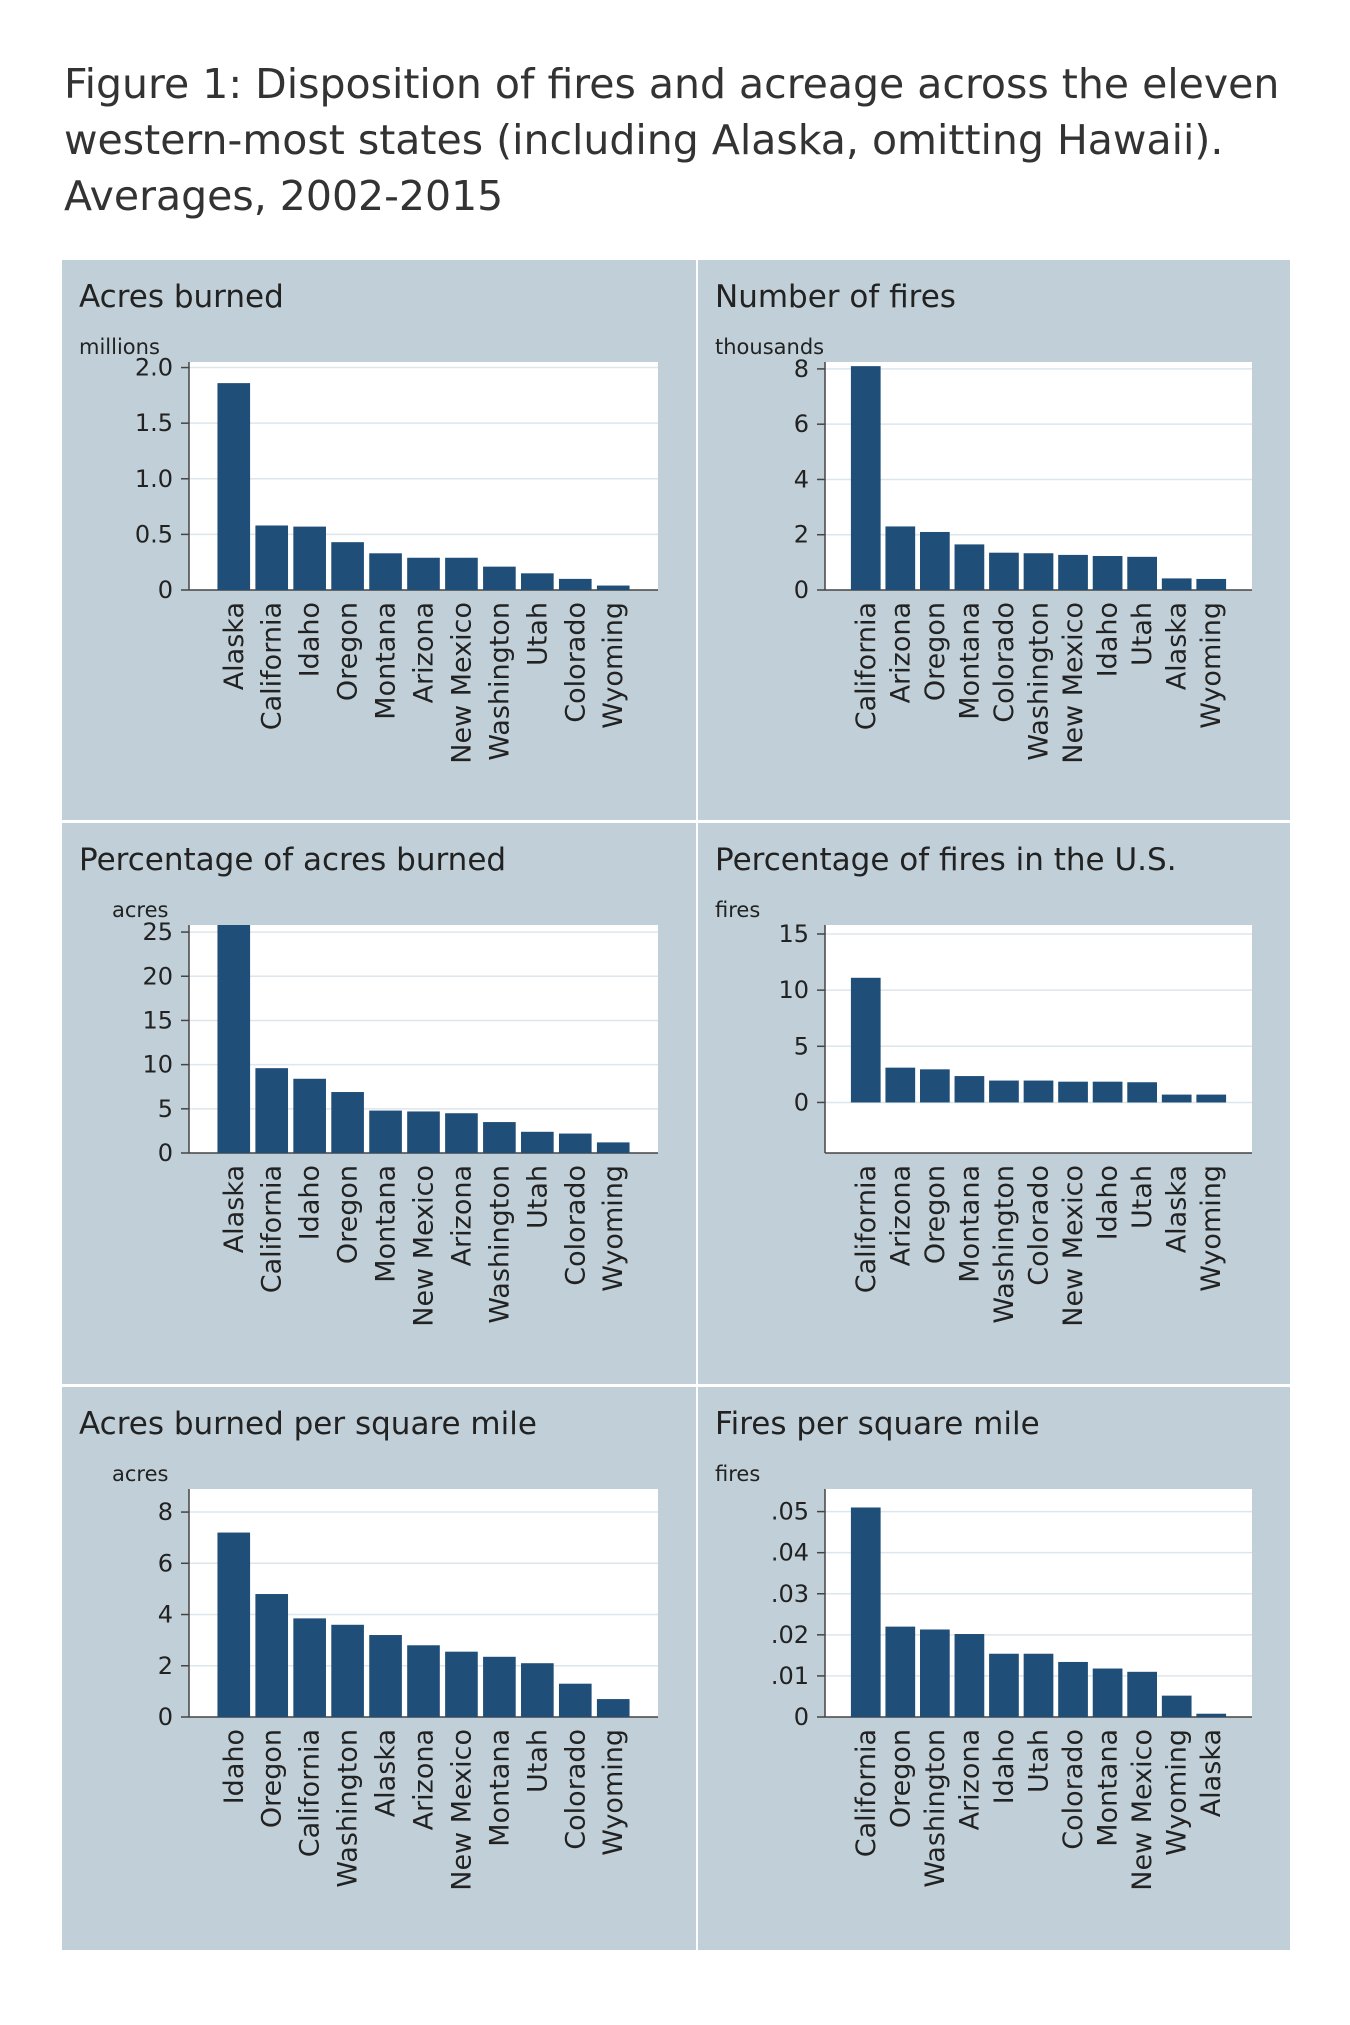  I want to click on y-tick-label: .01, so click(790, 1676).